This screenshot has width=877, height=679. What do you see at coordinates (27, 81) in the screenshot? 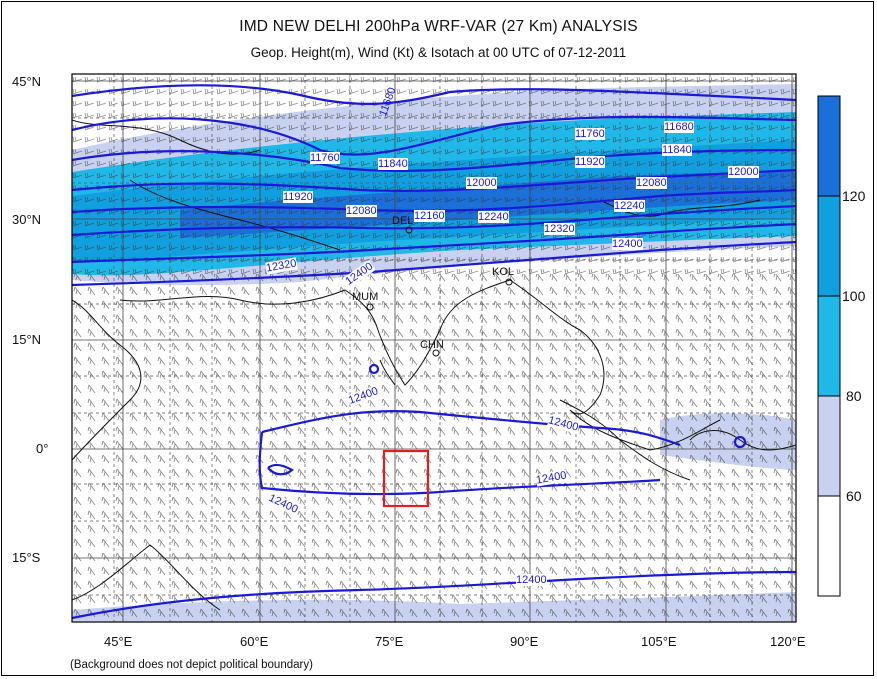
I see `lat-label-45n: 45°N` at bounding box center [27, 81].